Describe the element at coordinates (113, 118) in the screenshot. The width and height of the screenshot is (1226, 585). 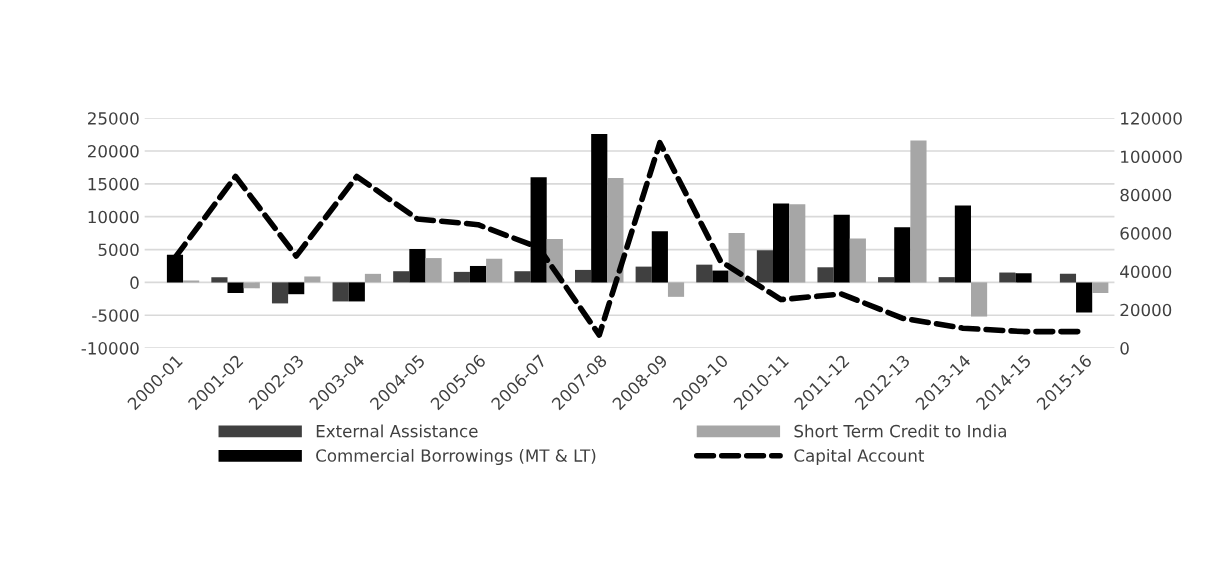
I see `y-tick-label: 25000` at that location.